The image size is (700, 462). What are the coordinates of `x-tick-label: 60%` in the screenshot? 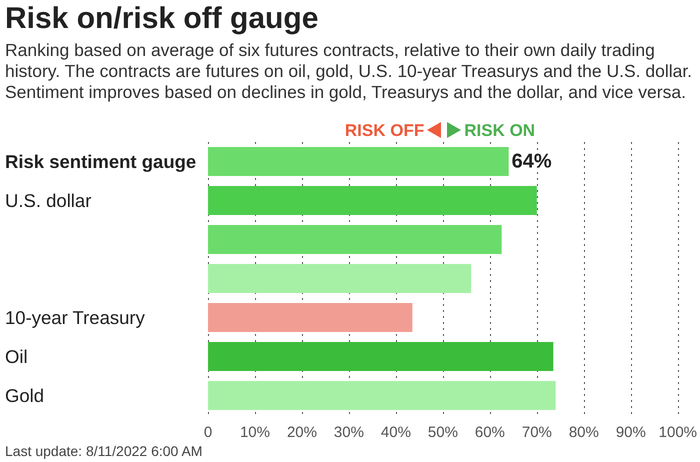 It's located at (489, 432).